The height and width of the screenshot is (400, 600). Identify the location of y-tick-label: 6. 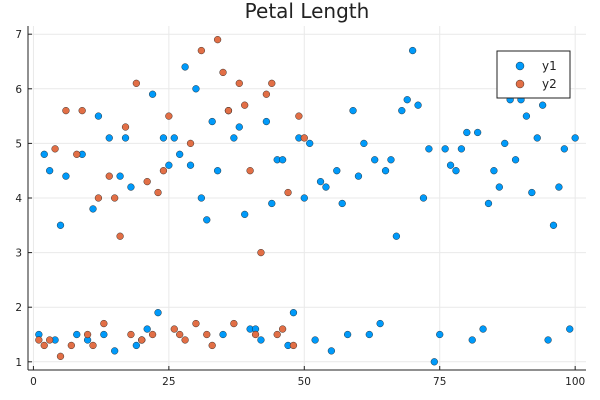
(18, 90).